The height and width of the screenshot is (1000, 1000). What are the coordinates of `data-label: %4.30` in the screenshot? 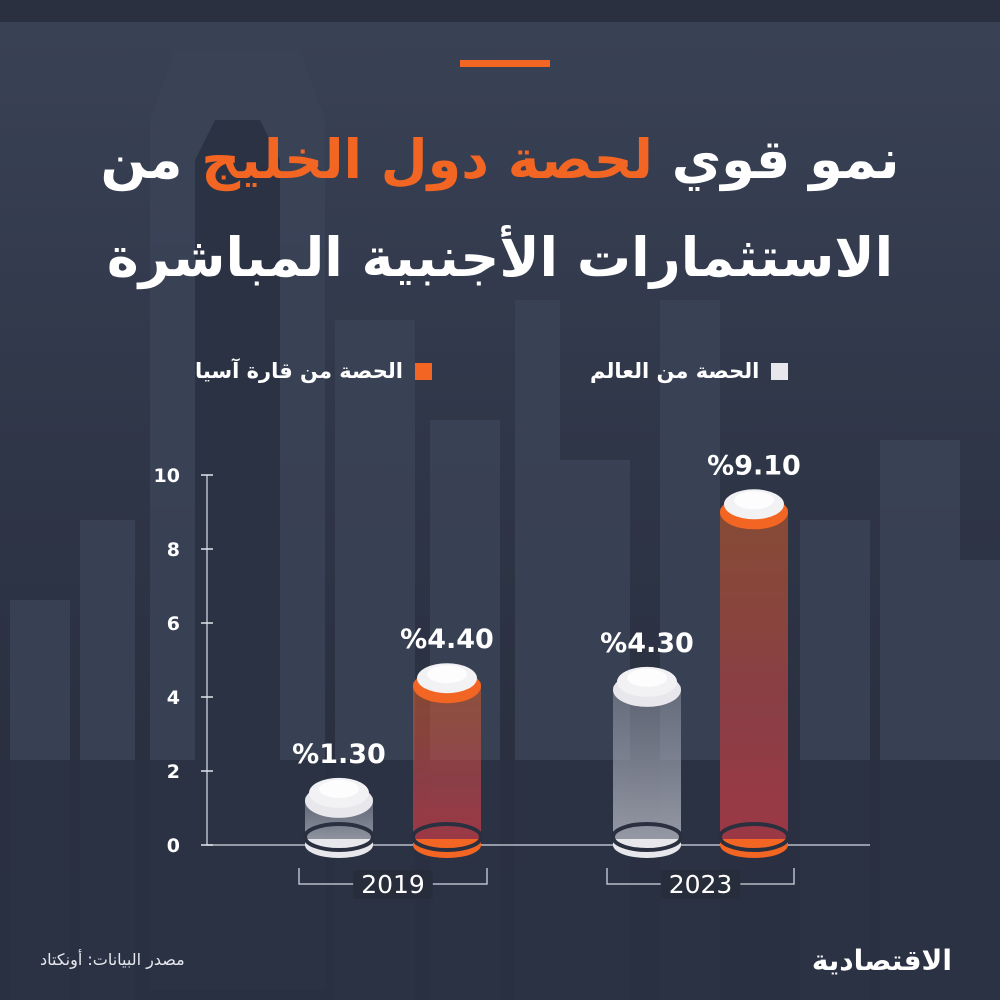 It's located at (647, 643).